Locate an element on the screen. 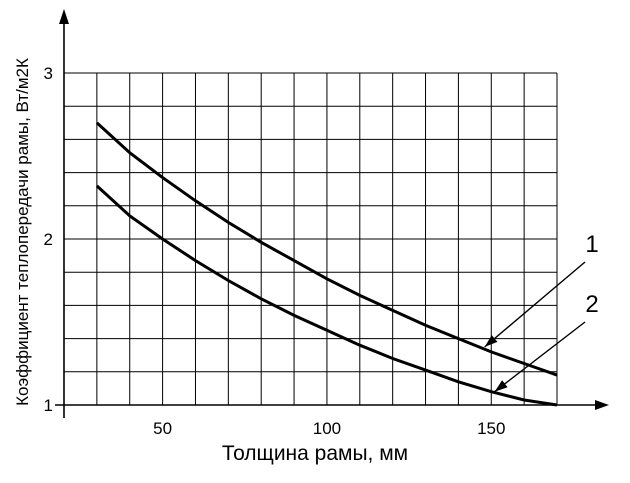 This screenshot has width=630, height=483. x-axis-arrow-icon is located at coordinates (602, 405).